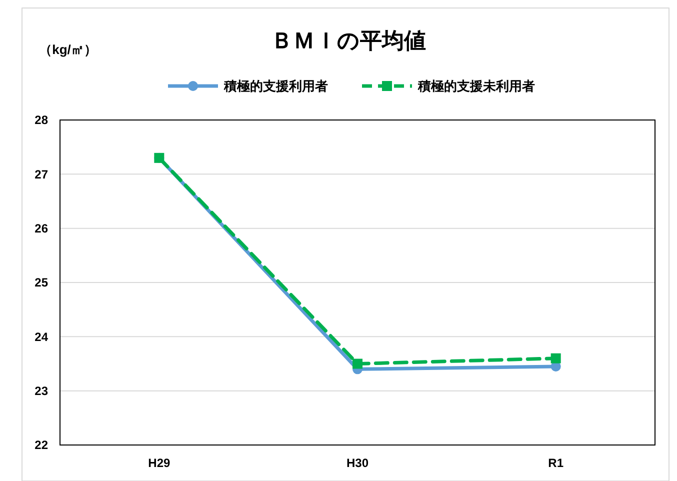 The width and height of the screenshot is (677, 481). Describe the element at coordinates (68, 49) in the screenshot. I see `y-axis-title: （kg/㎡）` at that location.